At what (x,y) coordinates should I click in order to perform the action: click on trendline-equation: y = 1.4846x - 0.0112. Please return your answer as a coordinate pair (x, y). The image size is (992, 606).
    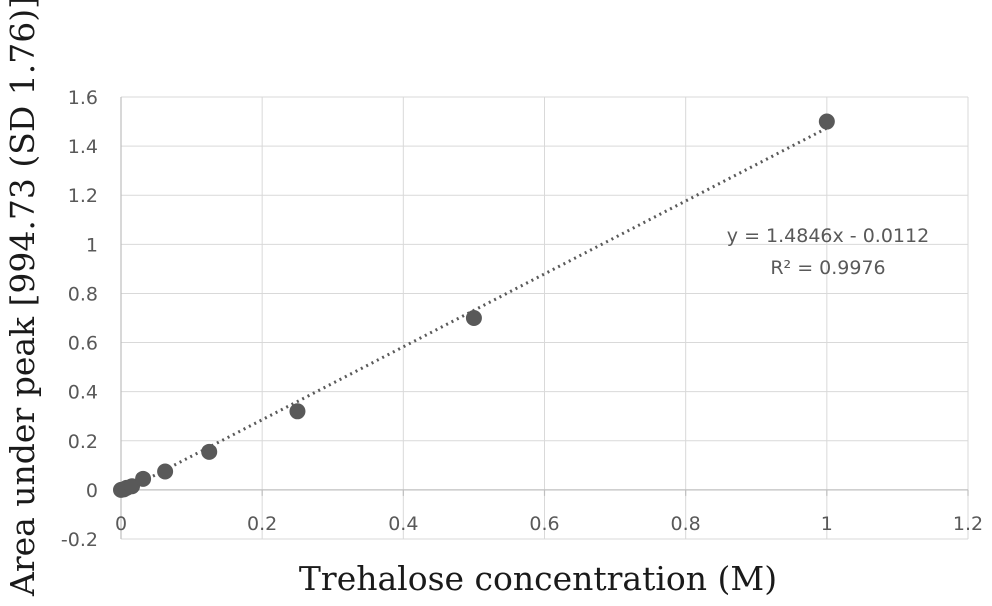
    Looking at the image, I should click on (828, 236).